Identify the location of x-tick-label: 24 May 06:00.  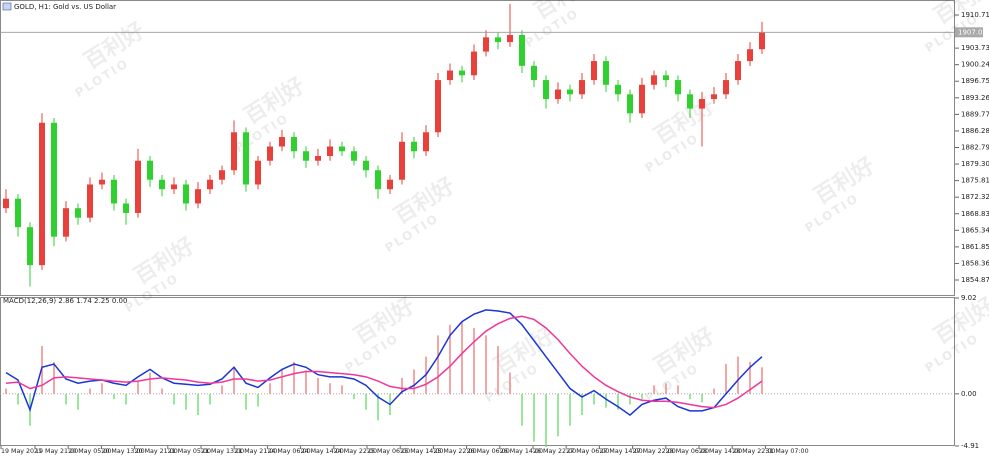
(288, 451).